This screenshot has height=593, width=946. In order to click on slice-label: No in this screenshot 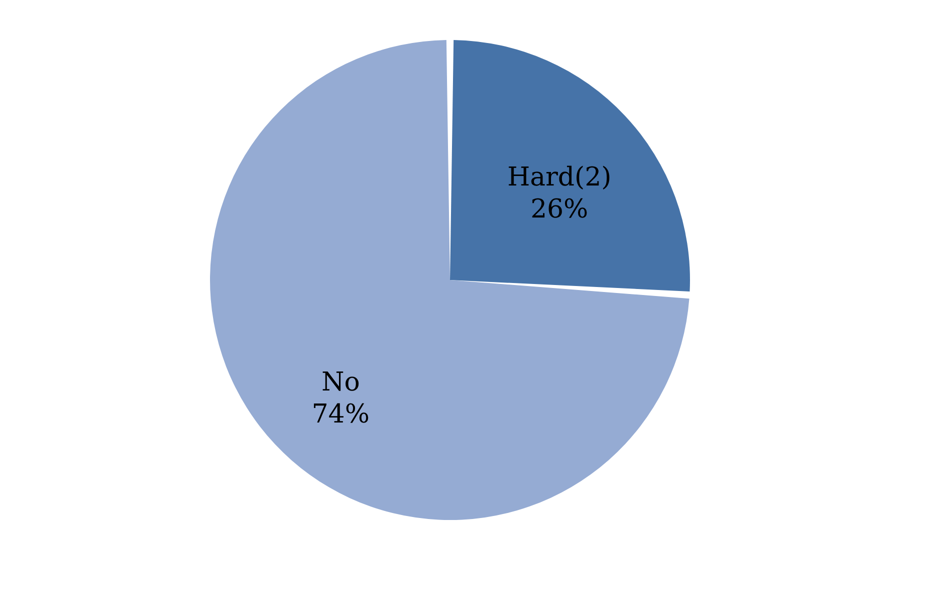, I will do `click(340, 383)`.